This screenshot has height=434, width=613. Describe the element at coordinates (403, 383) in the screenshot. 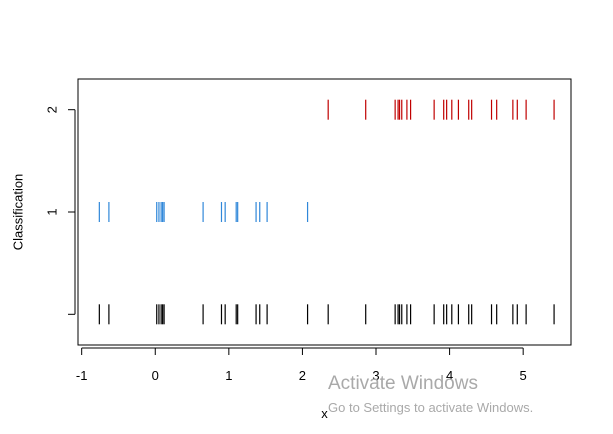

I see `watermark-title: Activate Windows` at that location.